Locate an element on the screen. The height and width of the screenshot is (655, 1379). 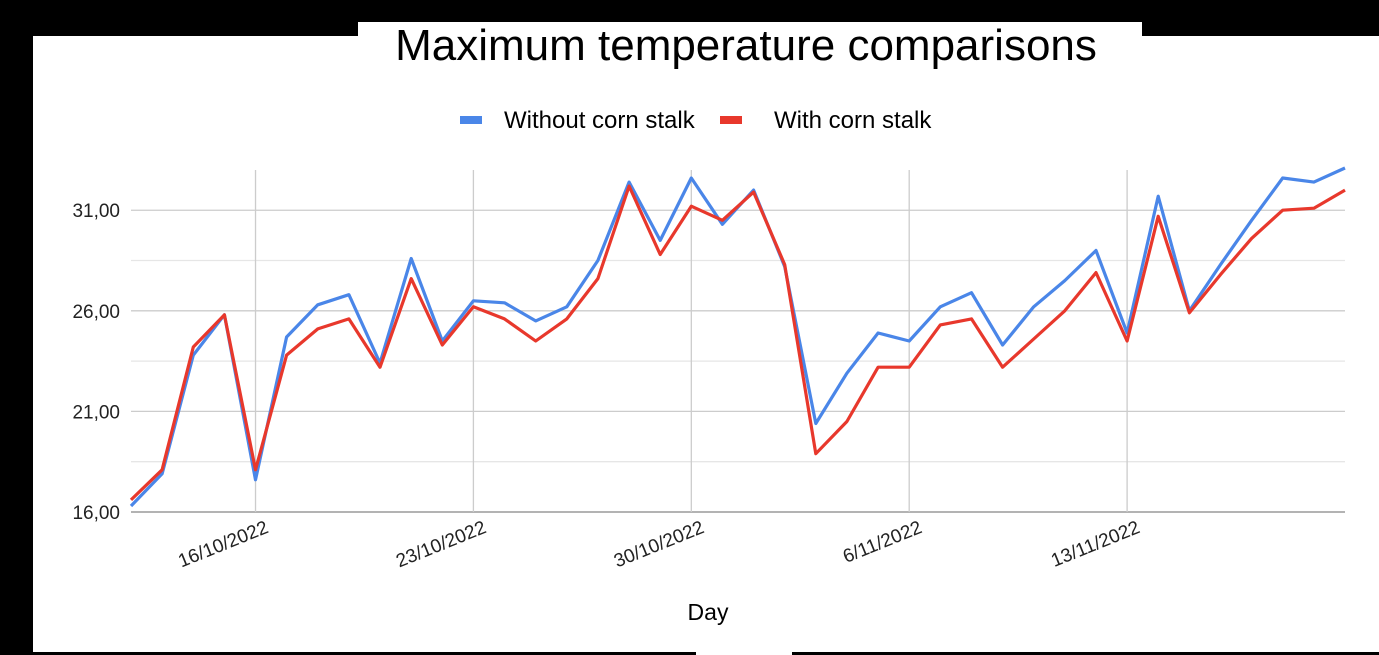
y-tick-label: 26,00 is located at coordinates (96, 312).